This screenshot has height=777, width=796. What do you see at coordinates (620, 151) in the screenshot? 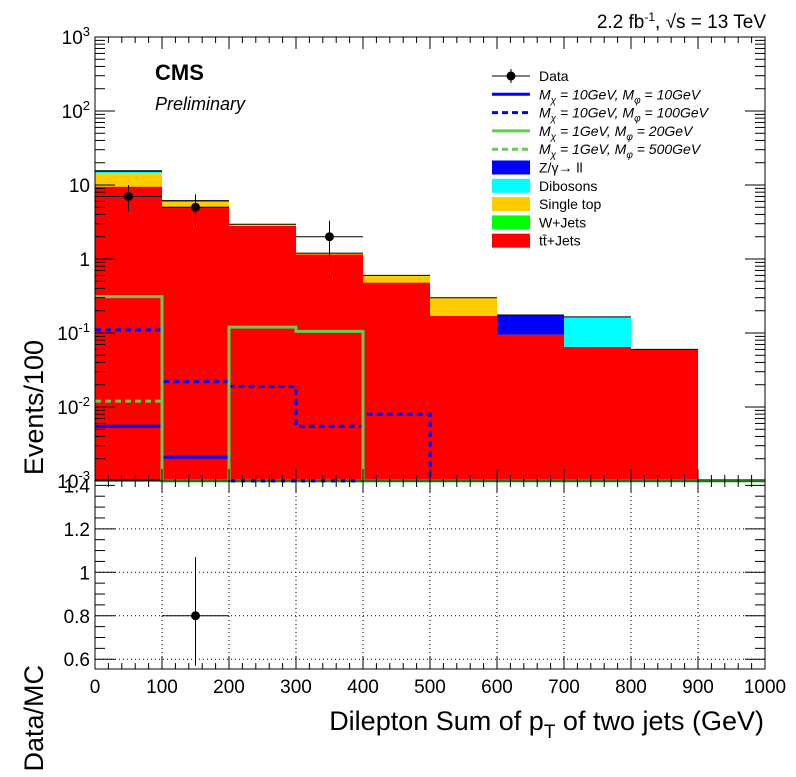
I see `legend-label: Mχ = 1GeV, Mφ = 500GeV` at bounding box center [620, 151].